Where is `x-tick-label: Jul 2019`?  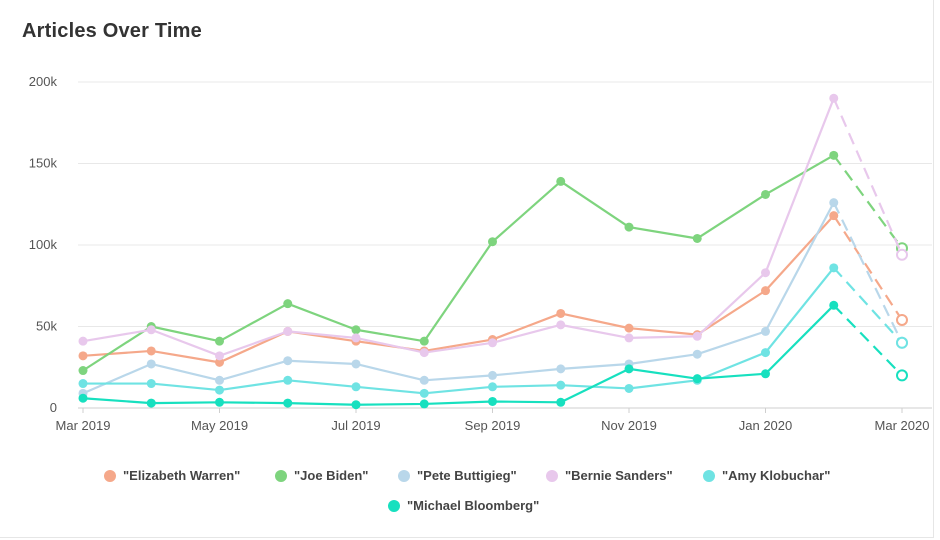
x-tick-label: Jul 2019 is located at coordinates (355, 425).